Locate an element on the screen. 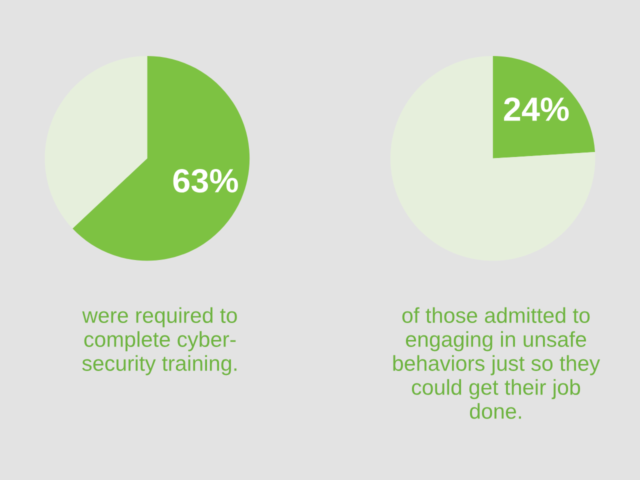  text: of those admitted to engaging in unsafe behaviors just so they could get their job done. is located at coordinates (496, 363).